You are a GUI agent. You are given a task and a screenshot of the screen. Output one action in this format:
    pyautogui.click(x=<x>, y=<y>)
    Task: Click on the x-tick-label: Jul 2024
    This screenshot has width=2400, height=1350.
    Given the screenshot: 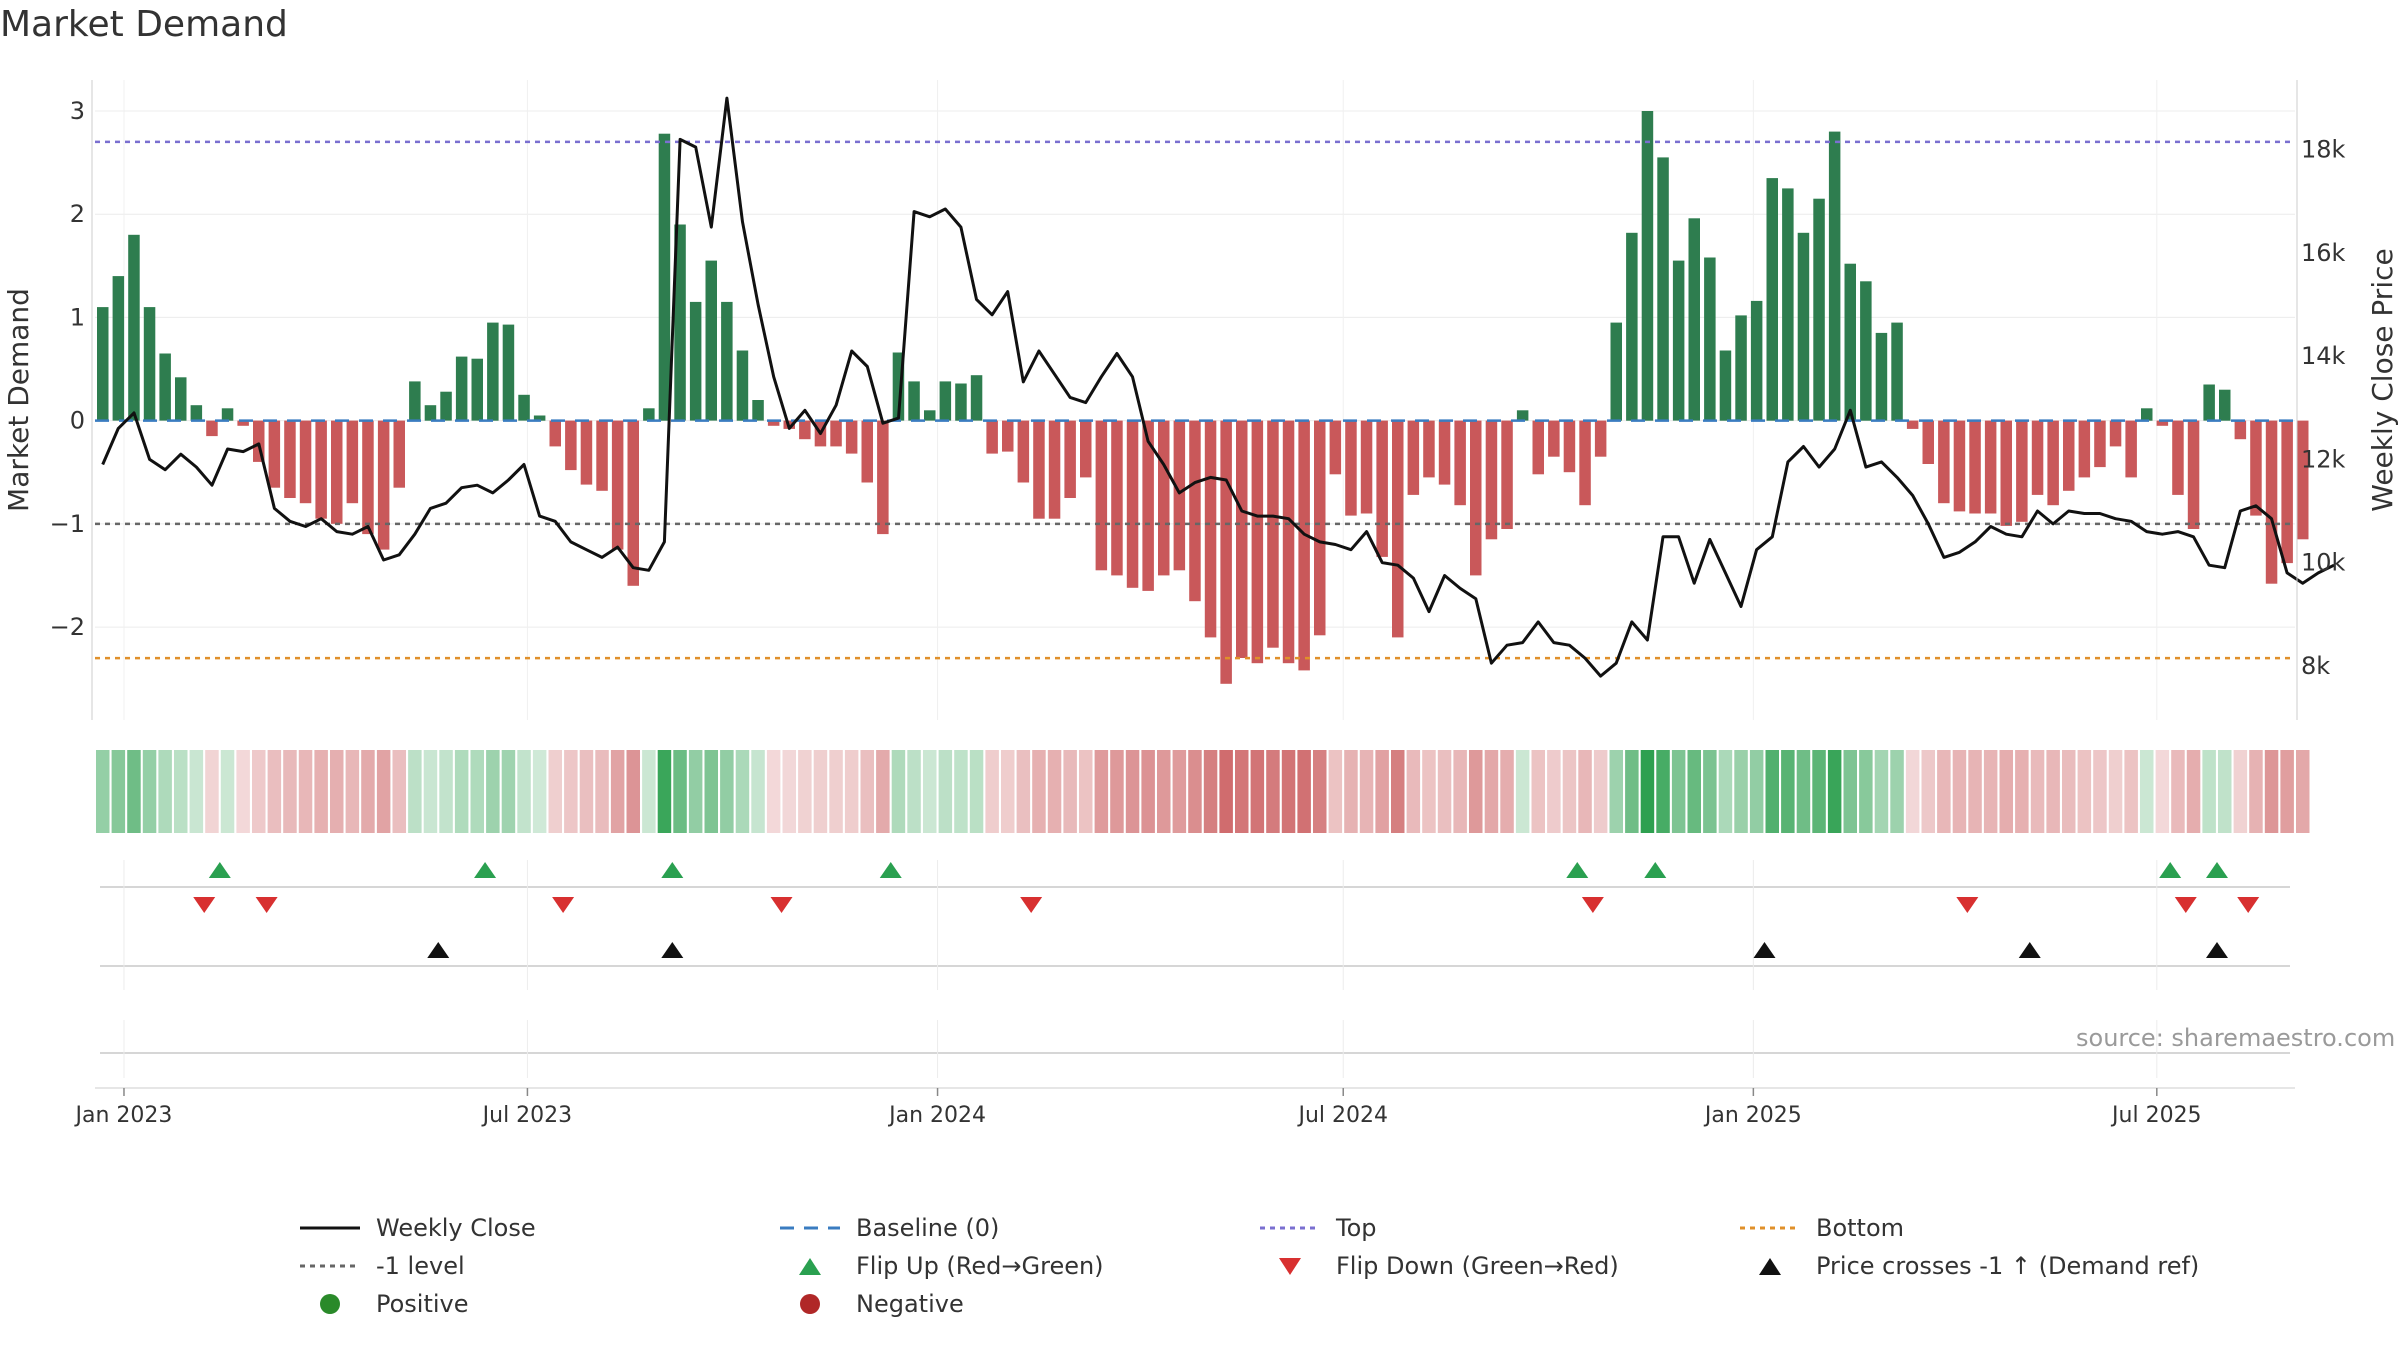 What is the action you would take?
    pyautogui.click(x=1342, y=1115)
    